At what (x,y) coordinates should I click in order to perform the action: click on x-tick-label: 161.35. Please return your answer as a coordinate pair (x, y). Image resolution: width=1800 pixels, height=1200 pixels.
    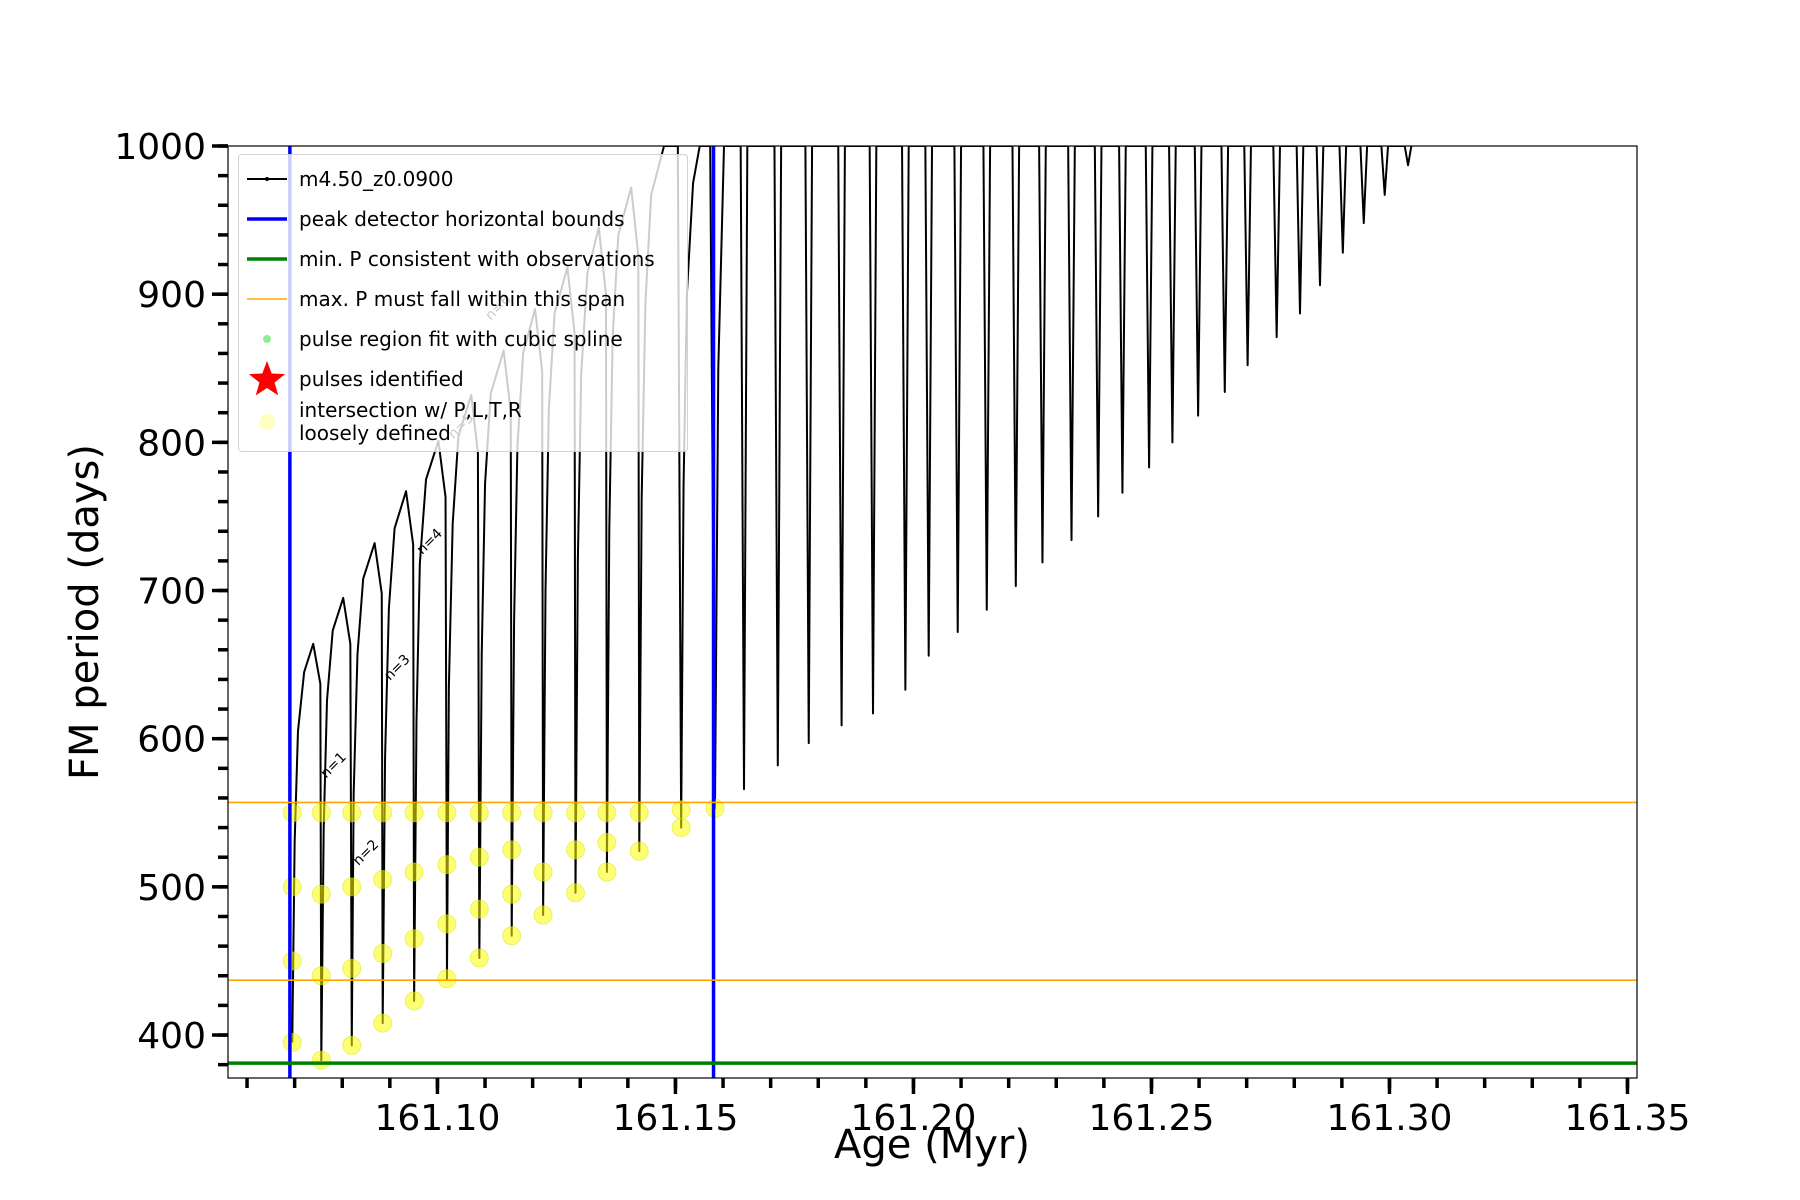
    Looking at the image, I should click on (1627, 1118).